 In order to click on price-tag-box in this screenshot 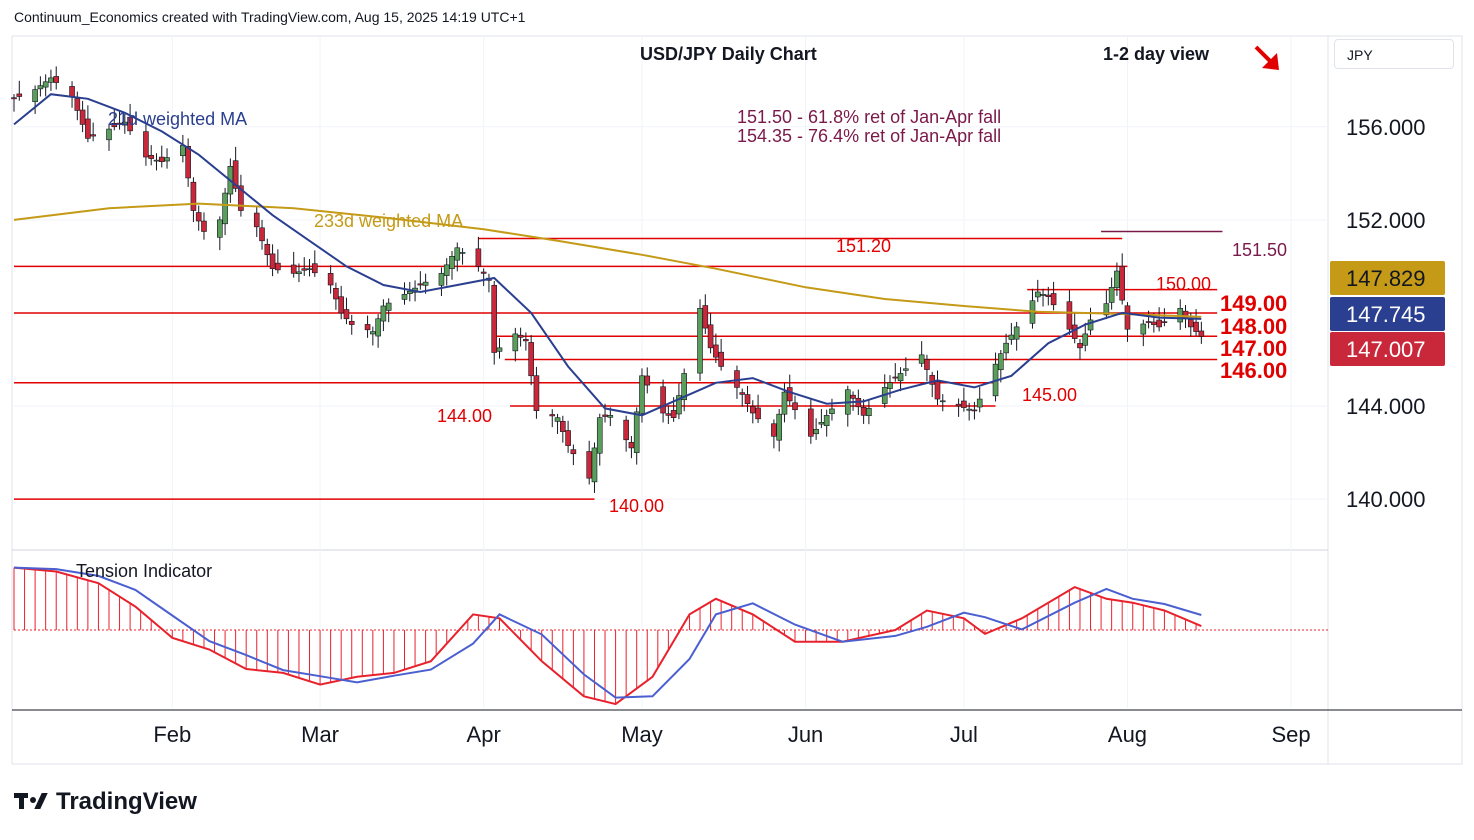, I will do `click(1387, 278)`.